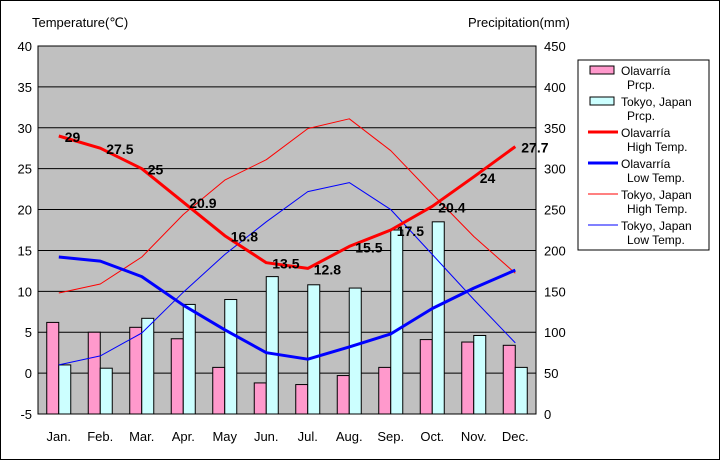 This screenshot has width=720, height=465. Describe the element at coordinates (534, 148) in the screenshot. I see `high-temp-data-label: 27.7` at that location.